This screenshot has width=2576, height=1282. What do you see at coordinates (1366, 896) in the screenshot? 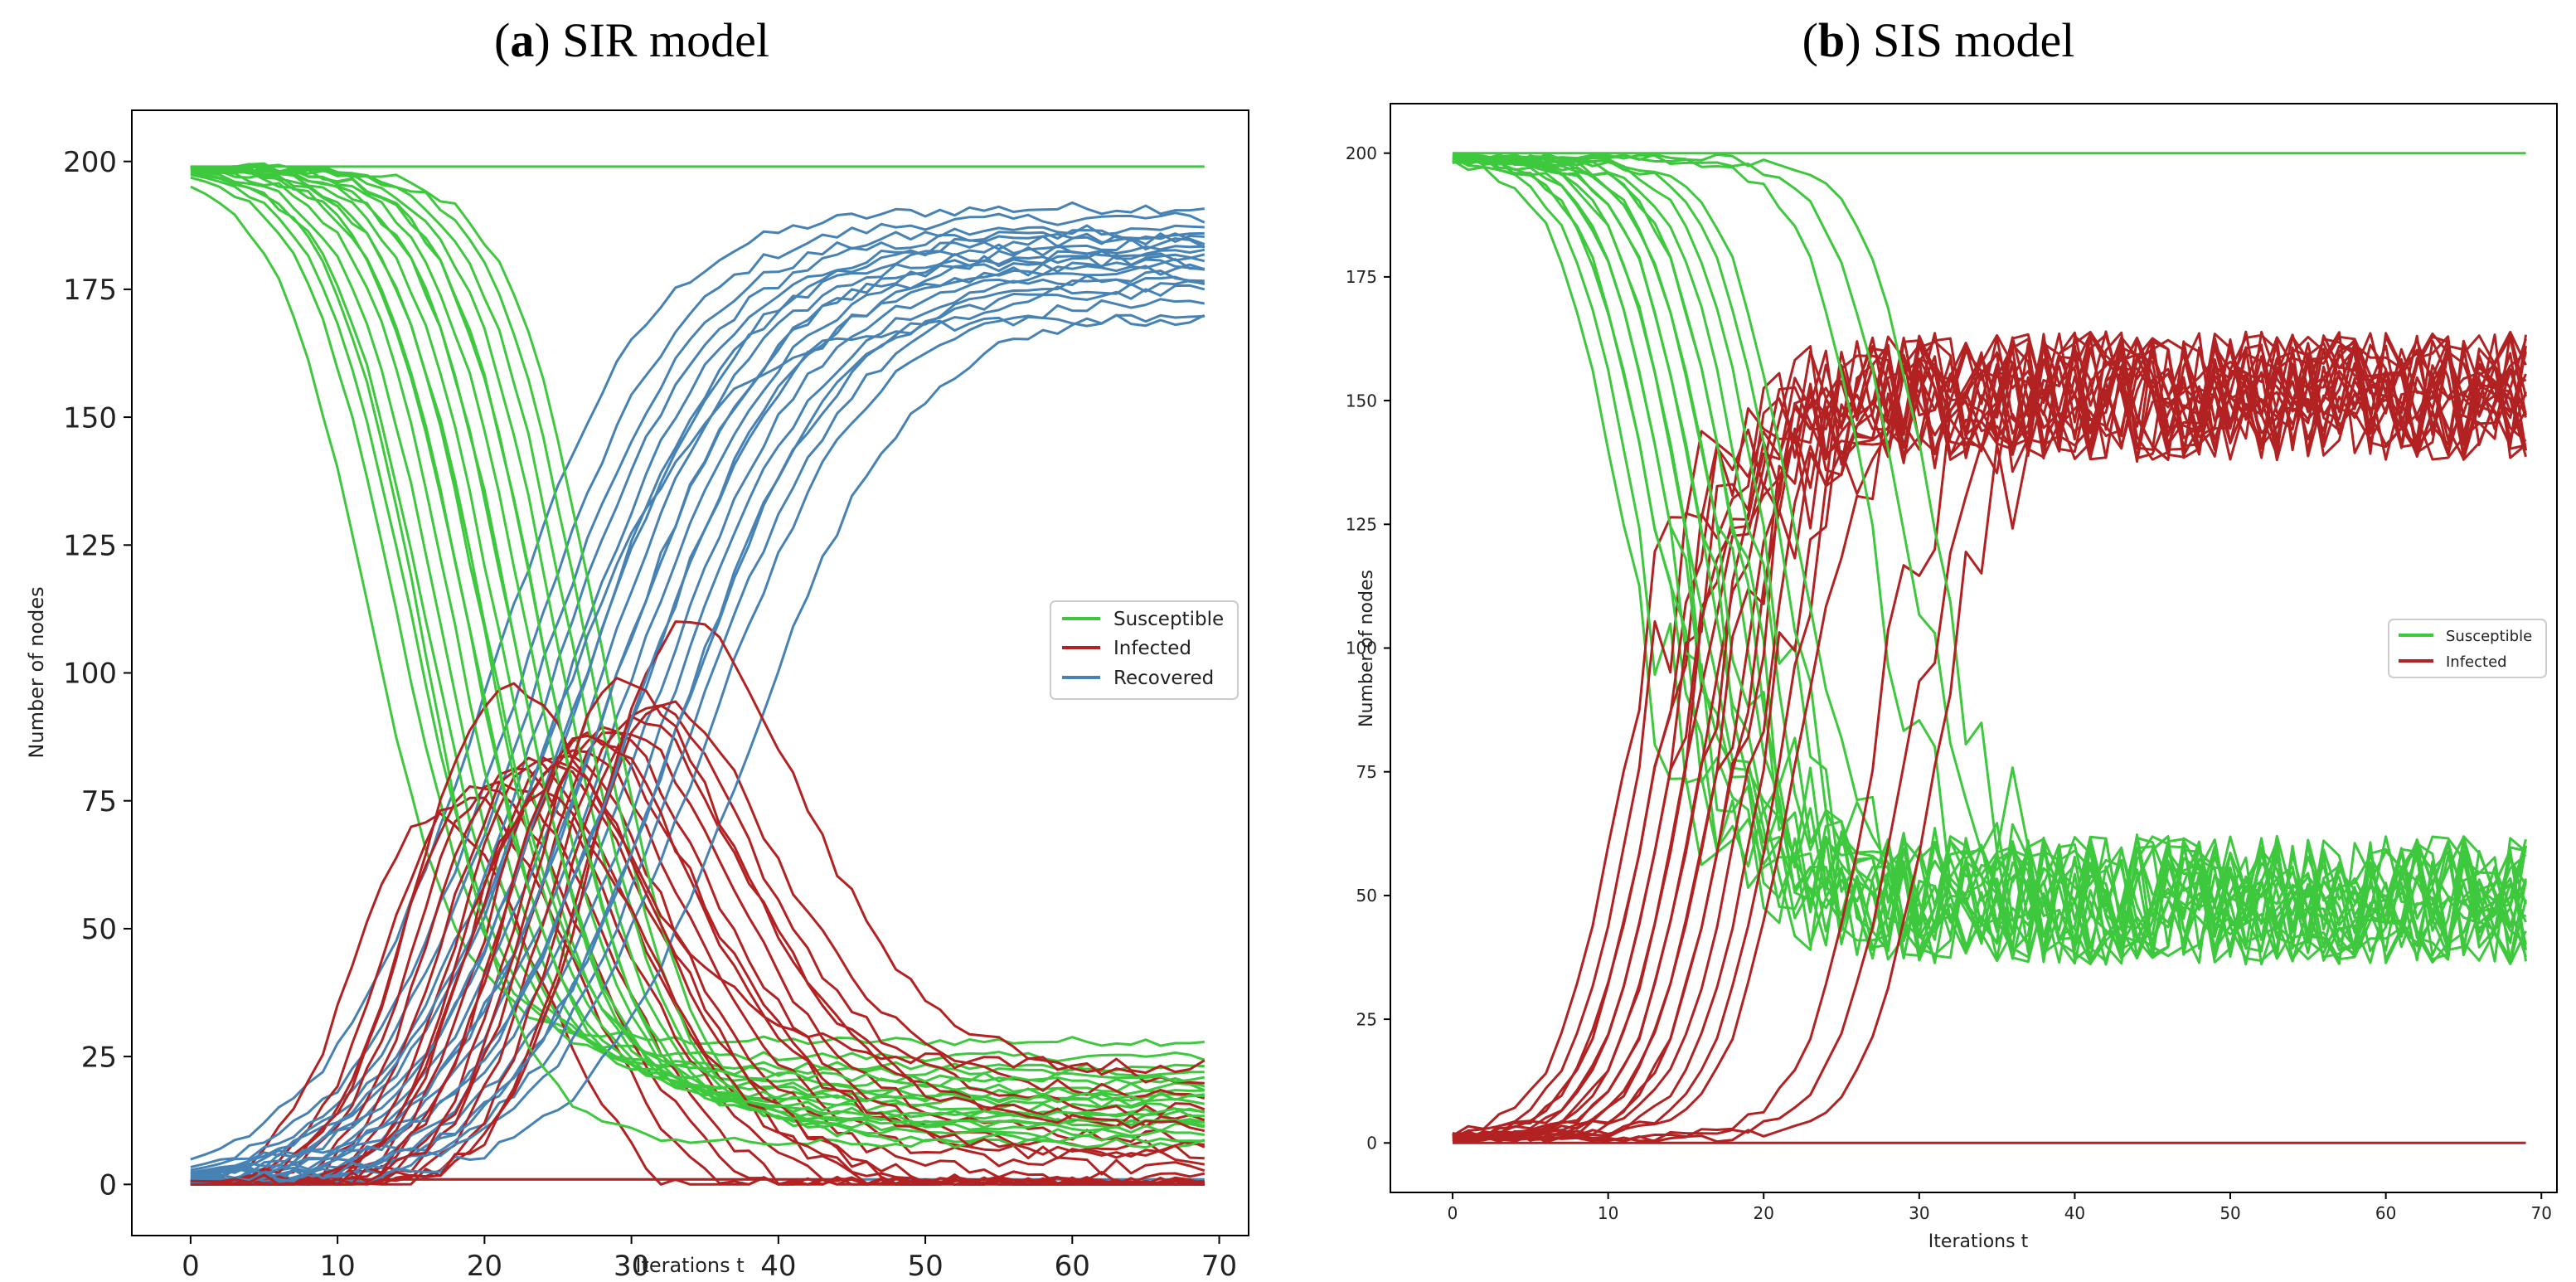
I see `sis-y-tick-label: 50` at bounding box center [1366, 896].